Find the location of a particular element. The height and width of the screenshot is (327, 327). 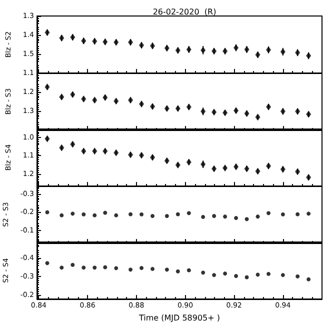

x-axis-title: Time (MJD 58905+ ) is located at coordinates (179, 318).